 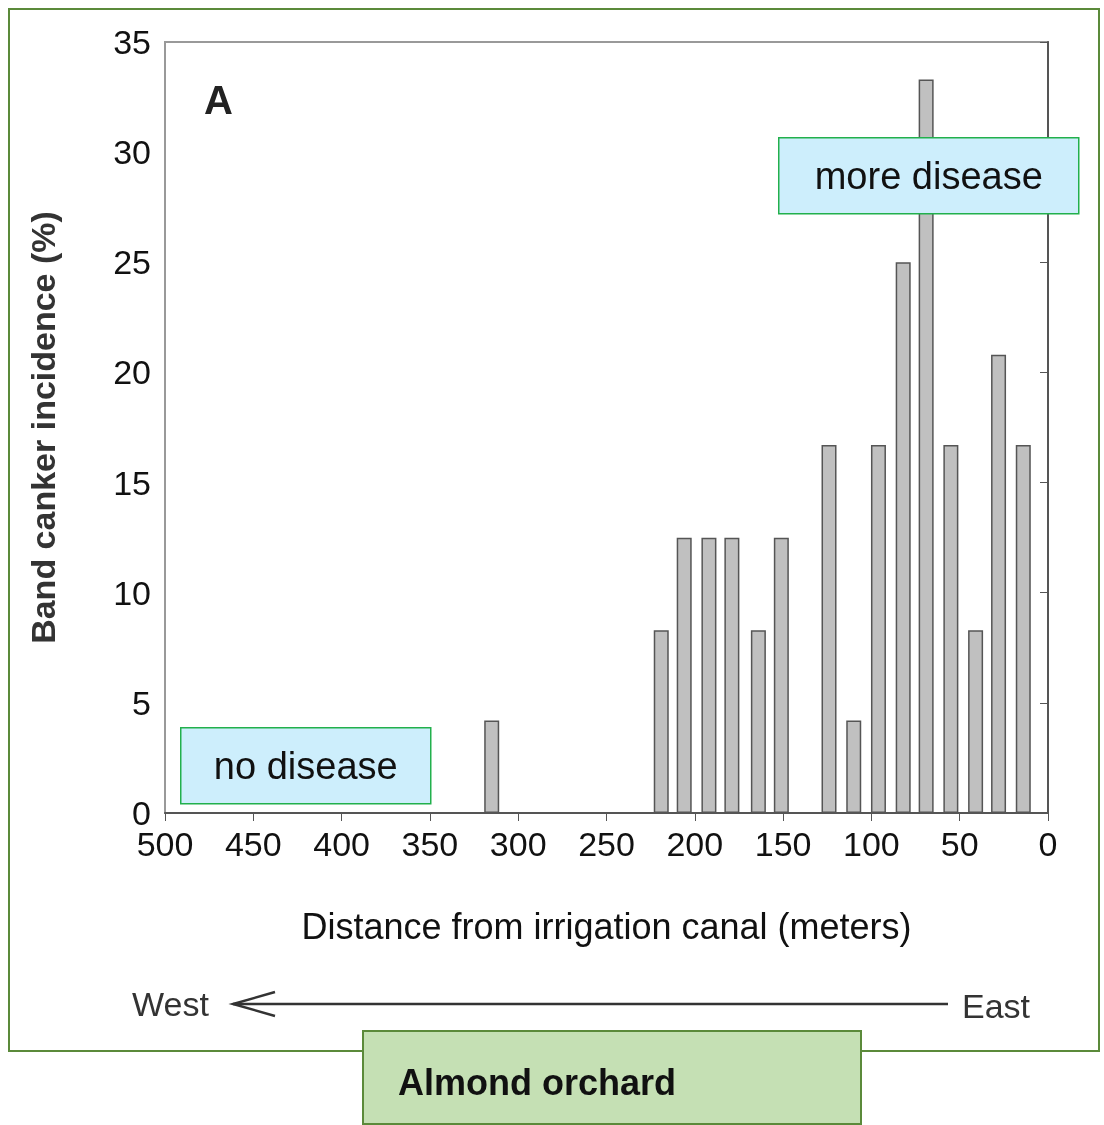 I want to click on text: West, so click(x=170, y=1004).